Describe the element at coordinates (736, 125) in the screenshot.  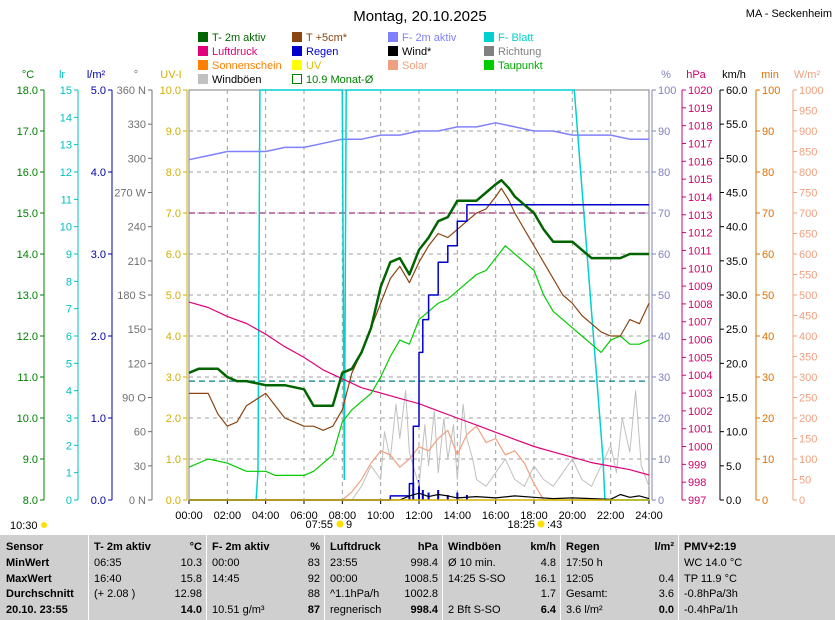
I see `axis-tick-label: 55.0` at that location.